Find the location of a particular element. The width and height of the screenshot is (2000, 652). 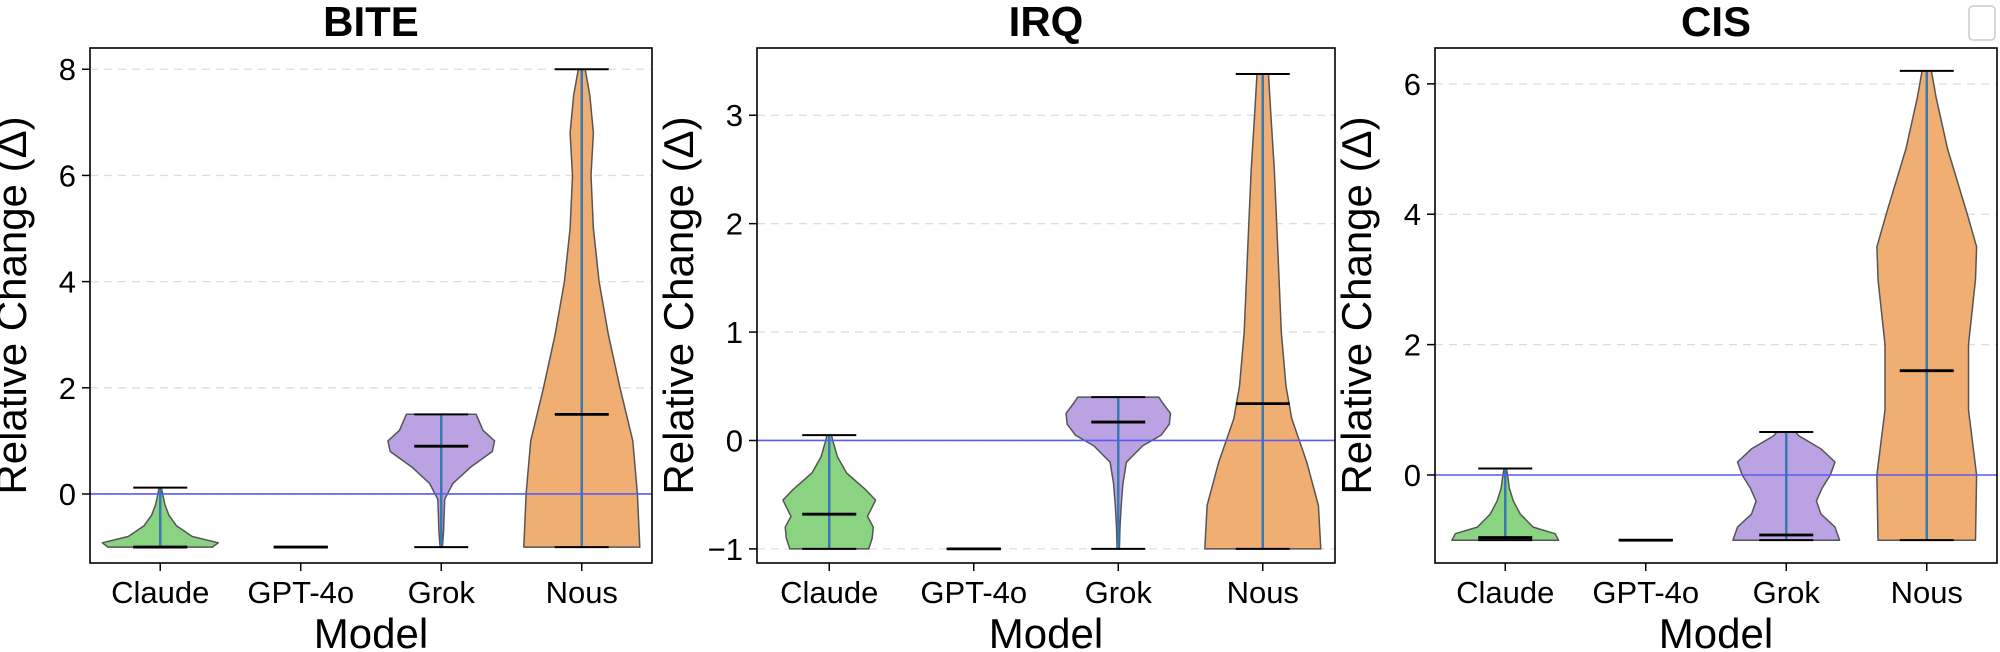

irq-ytick-label: 1 is located at coordinates (734, 332).